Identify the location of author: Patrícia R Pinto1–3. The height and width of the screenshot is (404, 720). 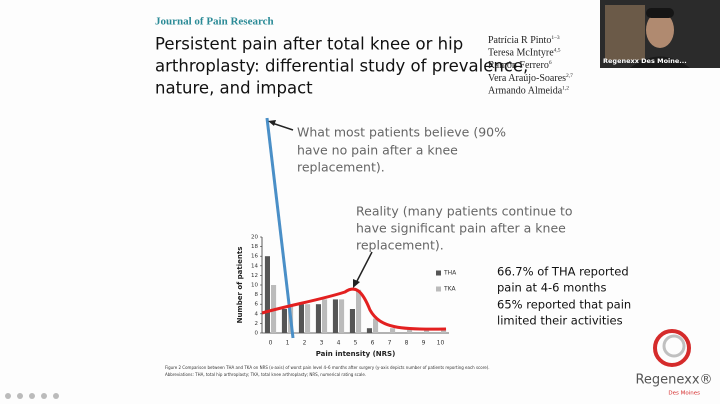
(524, 40).